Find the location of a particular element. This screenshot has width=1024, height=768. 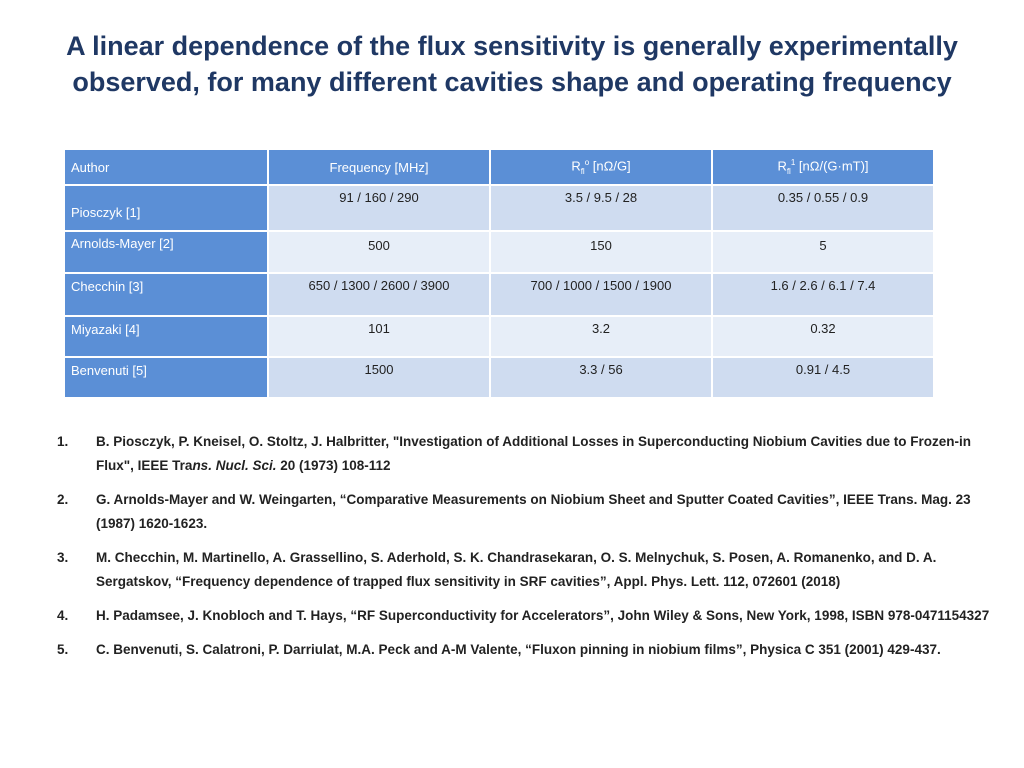

header-rfl1-prefix: R is located at coordinates (782, 166).